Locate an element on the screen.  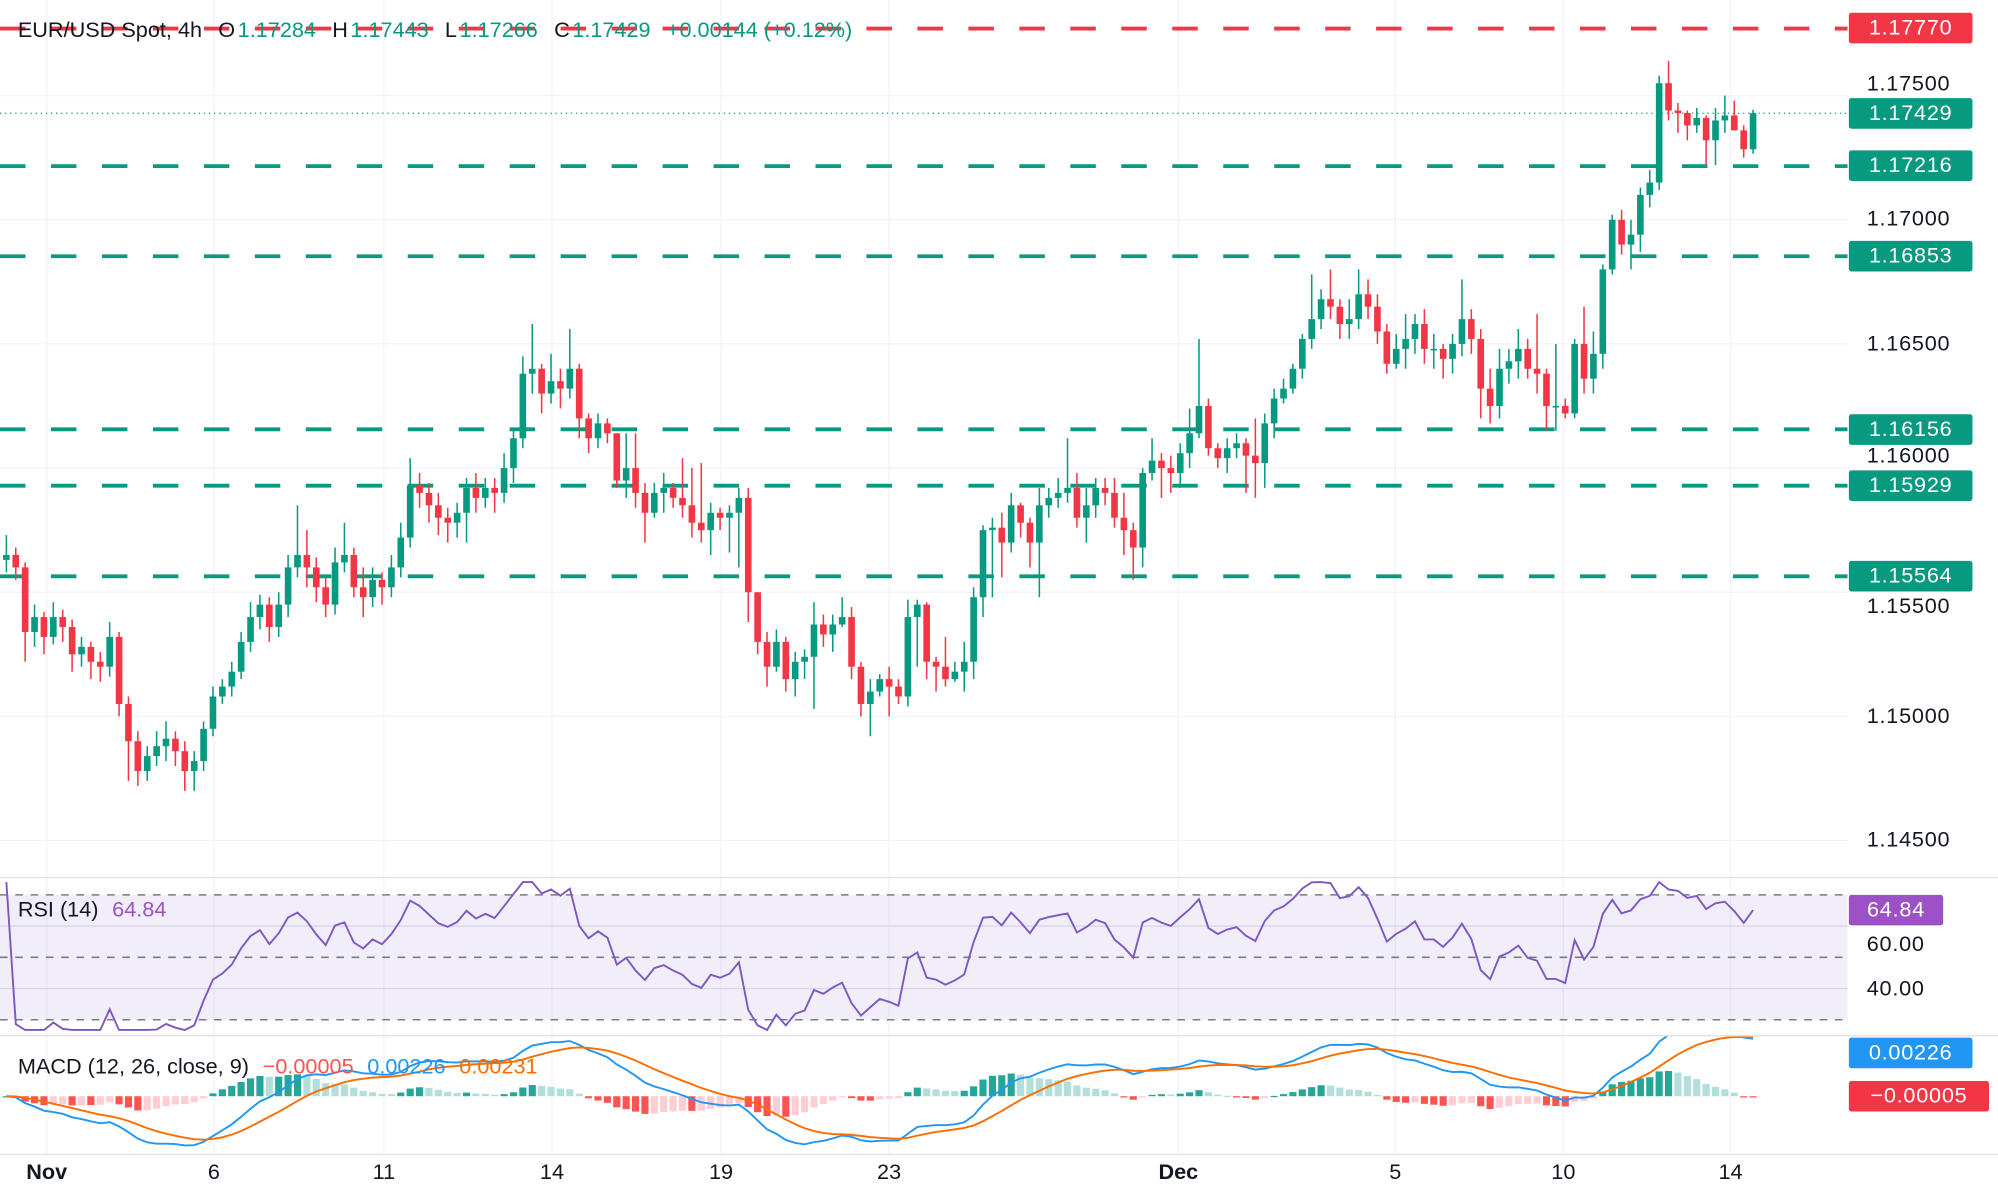
open-value: 1.17284 is located at coordinates (276, 30).